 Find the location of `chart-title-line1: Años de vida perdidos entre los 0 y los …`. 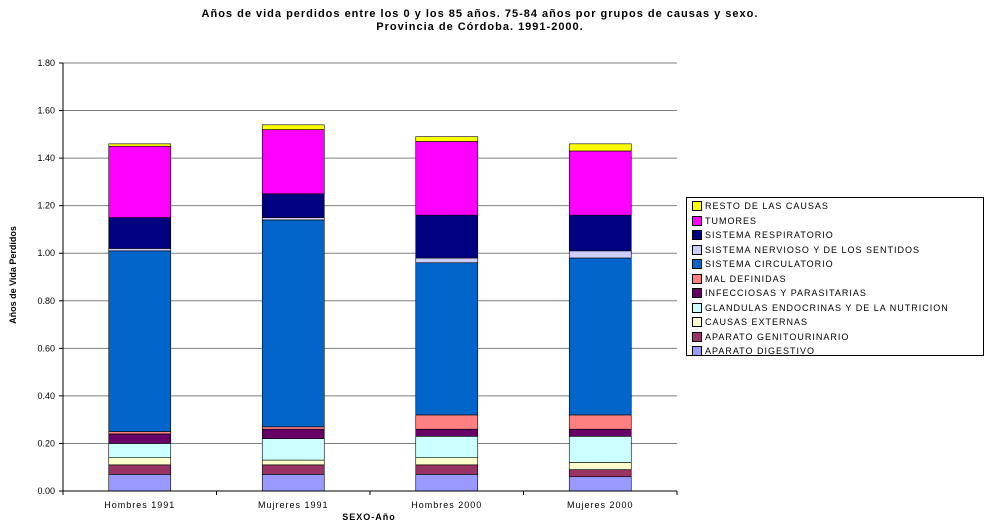

chart-title-line1: Años de vida perdidos entre los 0 y los … is located at coordinates (480, 14).